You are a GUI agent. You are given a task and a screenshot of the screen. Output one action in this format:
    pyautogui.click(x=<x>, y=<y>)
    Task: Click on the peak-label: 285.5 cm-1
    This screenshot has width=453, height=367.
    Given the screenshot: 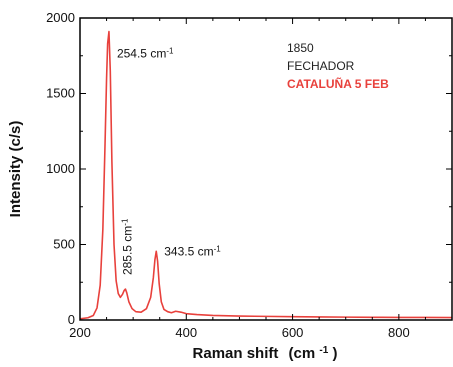 What is the action you would take?
    pyautogui.click(x=127, y=246)
    